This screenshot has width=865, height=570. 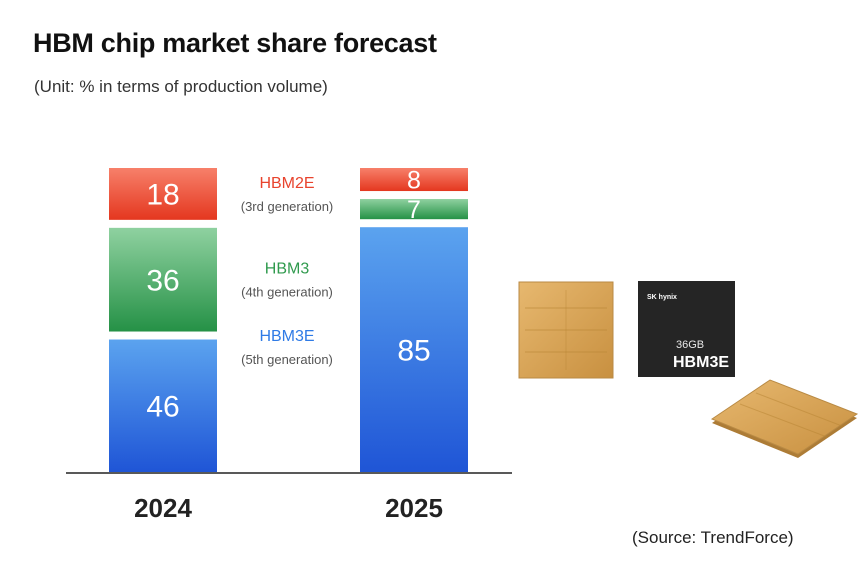 I want to click on data-label-hbm2e-2024: 18, so click(x=162, y=195).